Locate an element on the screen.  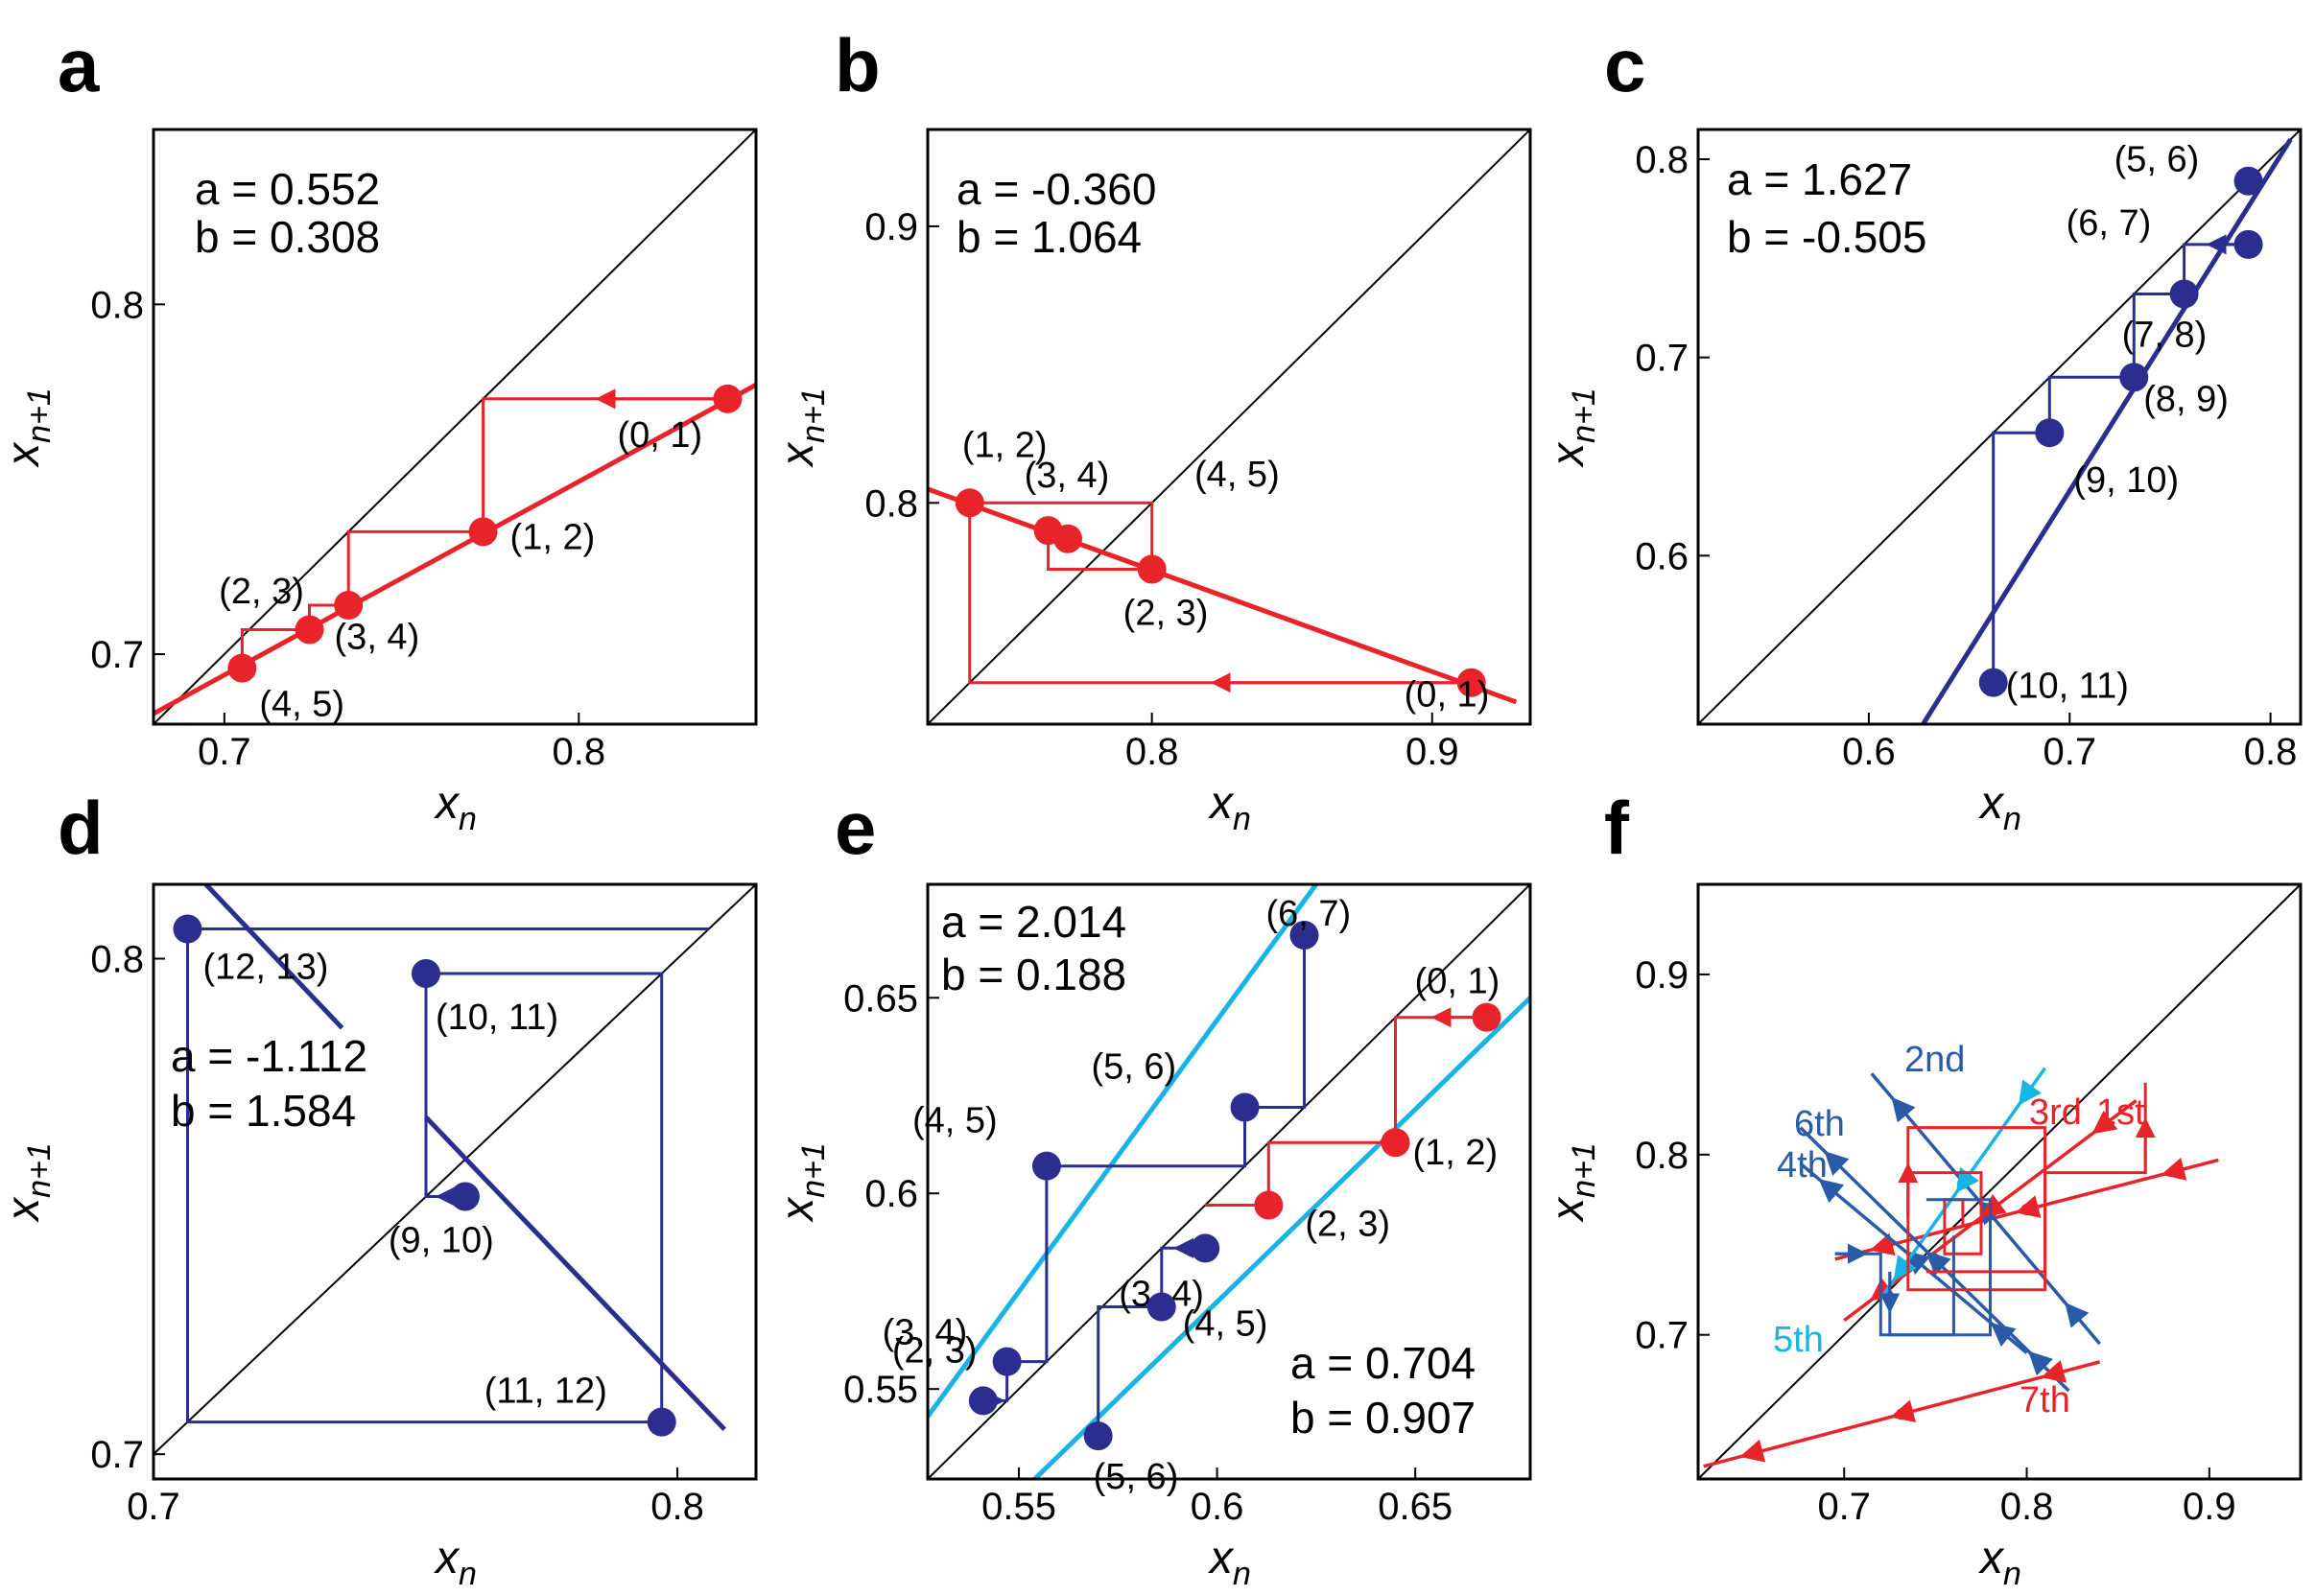
param-b: b = -0.505 is located at coordinates (1826, 237).